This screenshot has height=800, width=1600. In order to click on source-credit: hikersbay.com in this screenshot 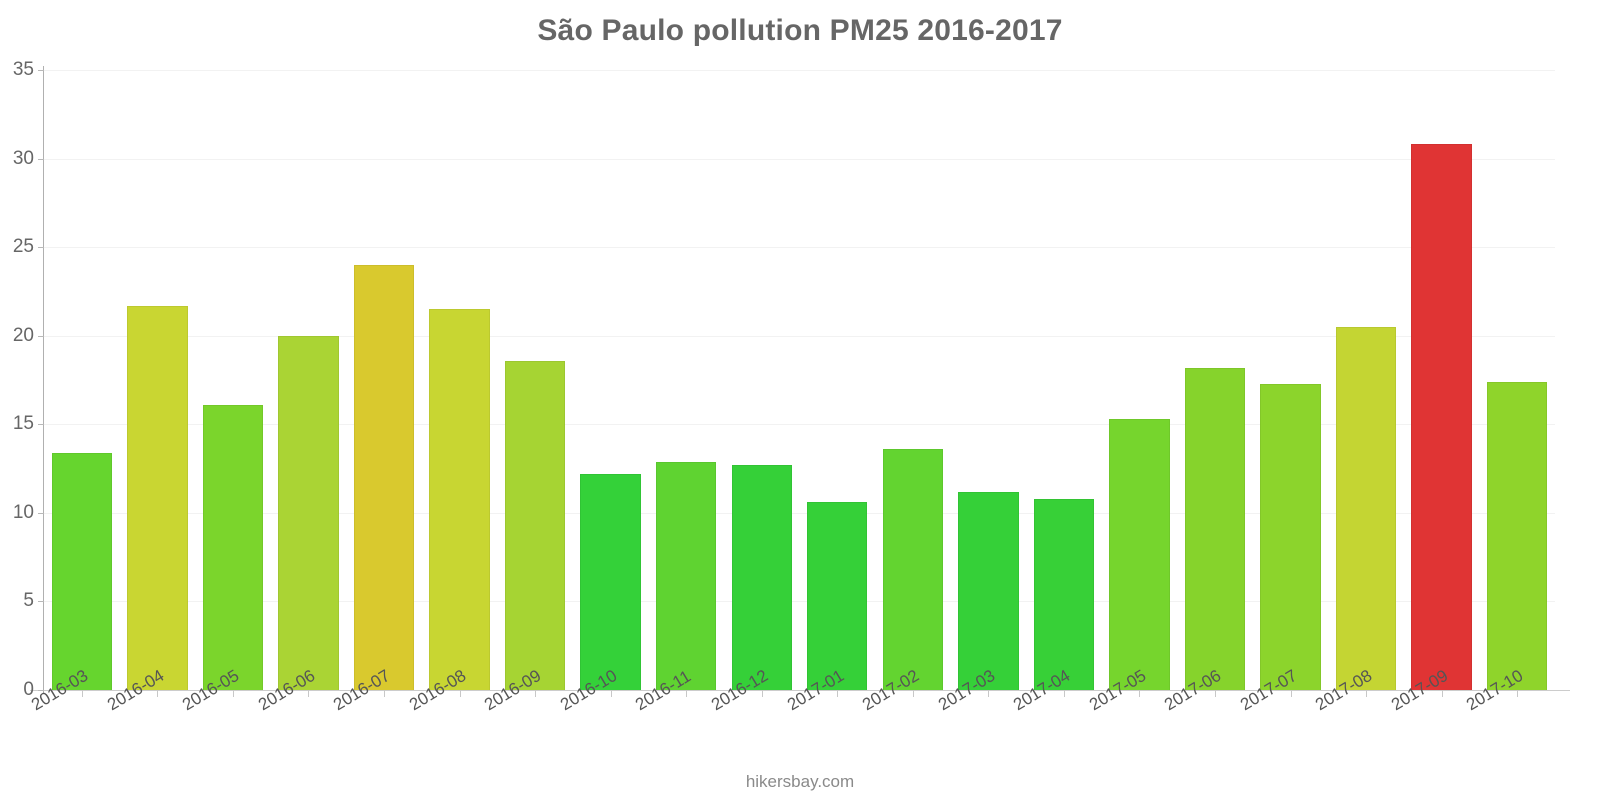, I will do `click(800, 781)`.